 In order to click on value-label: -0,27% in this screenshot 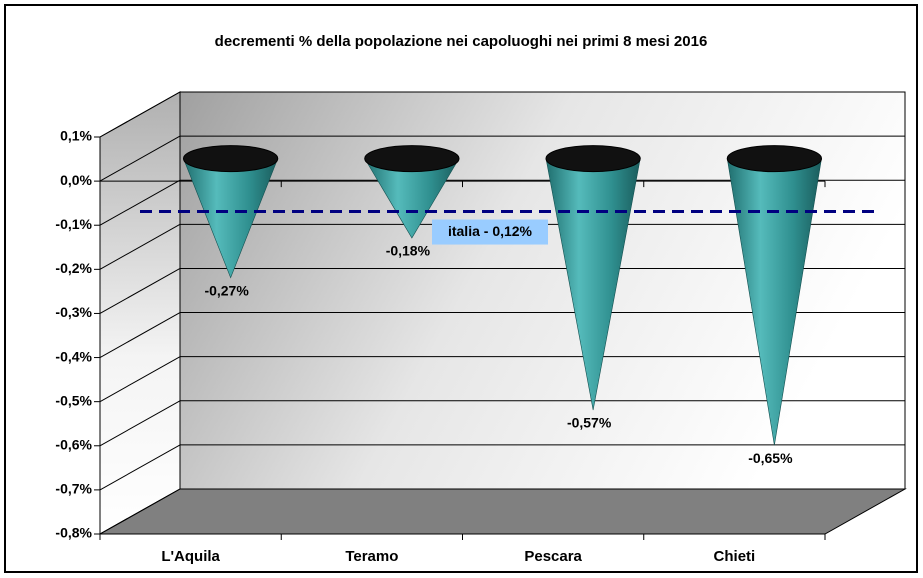, I will do `click(226, 290)`.